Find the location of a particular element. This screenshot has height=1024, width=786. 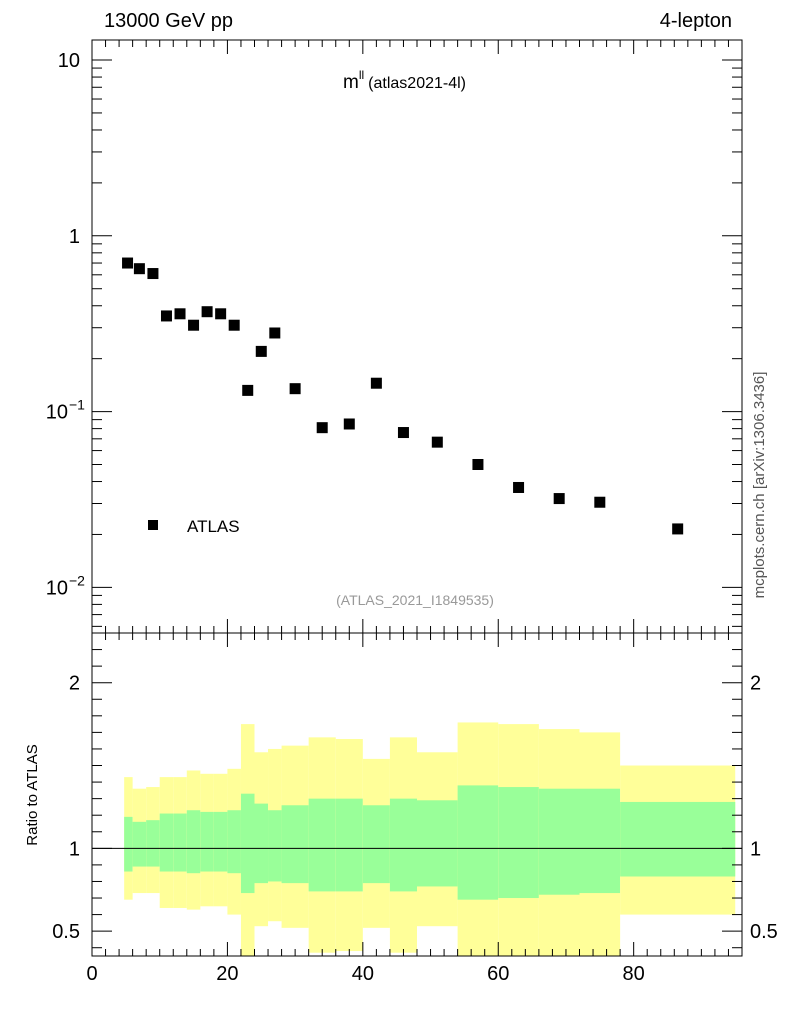

main-ytick-exponent-3: −2 is located at coordinates (77, 580).